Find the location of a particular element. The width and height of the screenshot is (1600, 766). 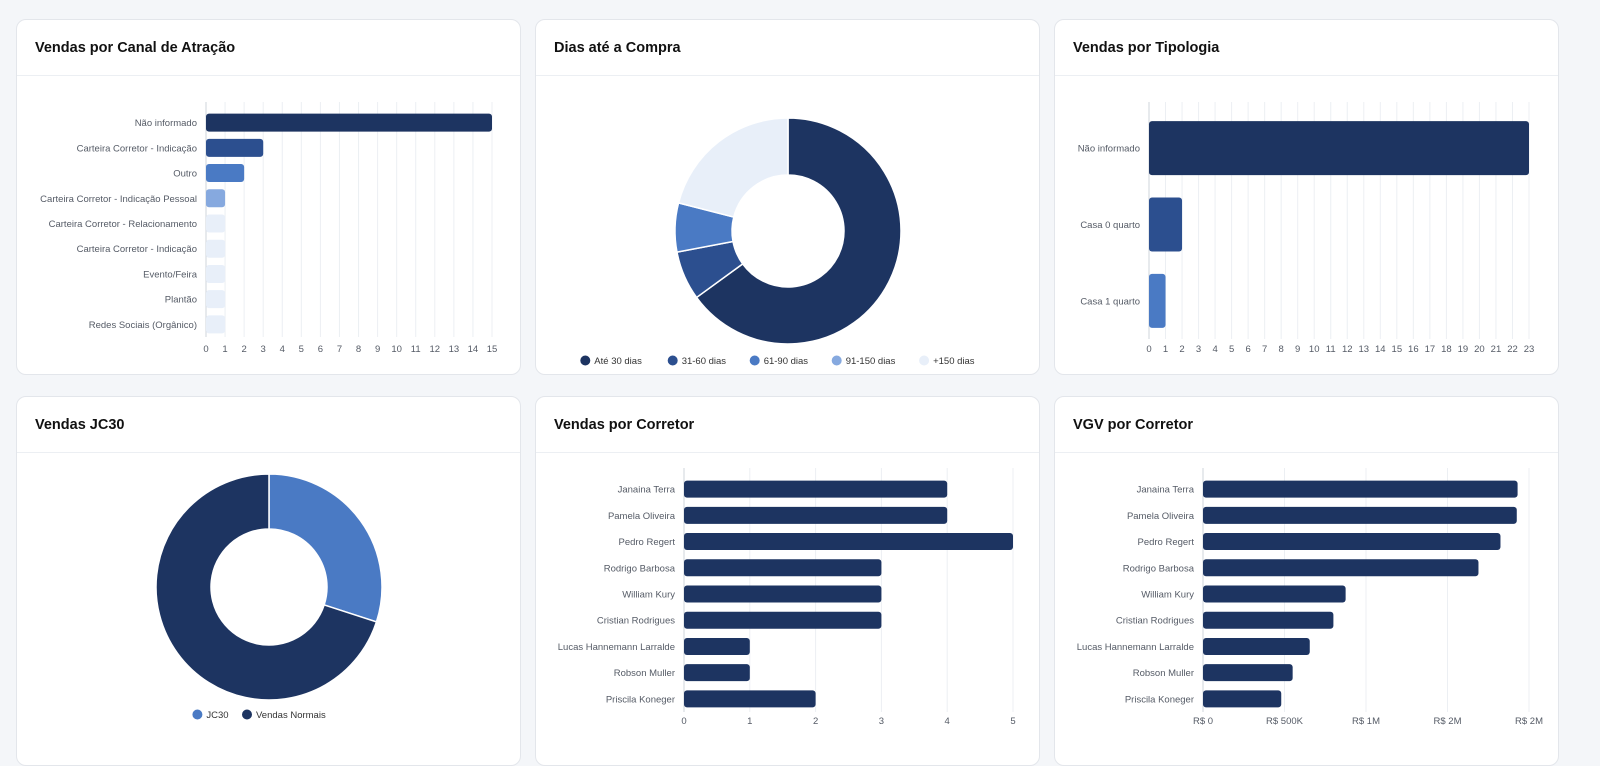

x-tick-label: R$ 1M is located at coordinates (1366, 721).